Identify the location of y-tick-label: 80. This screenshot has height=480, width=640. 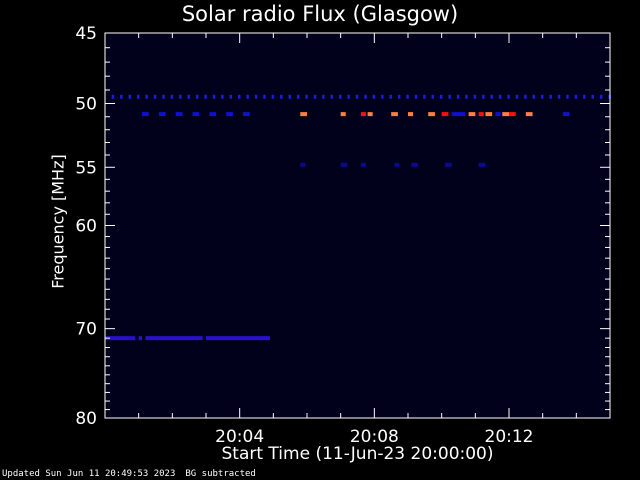
(86, 419).